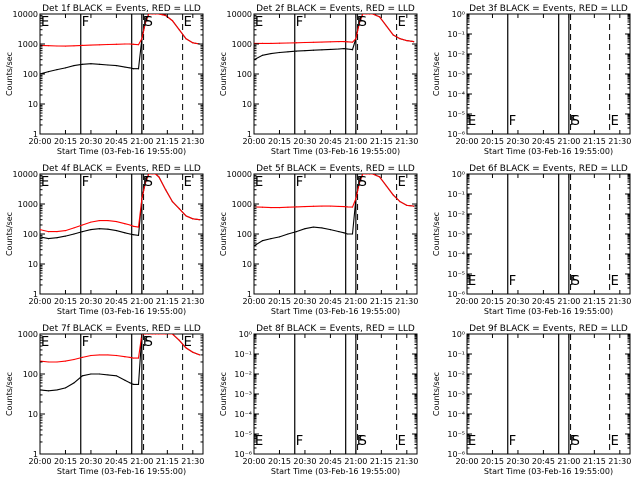 This screenshot has width=640, height=480. Describe the element at coordinates (243, 454) in the screenshot. I see `y-tick-label: 10⁻⁶` at that location.